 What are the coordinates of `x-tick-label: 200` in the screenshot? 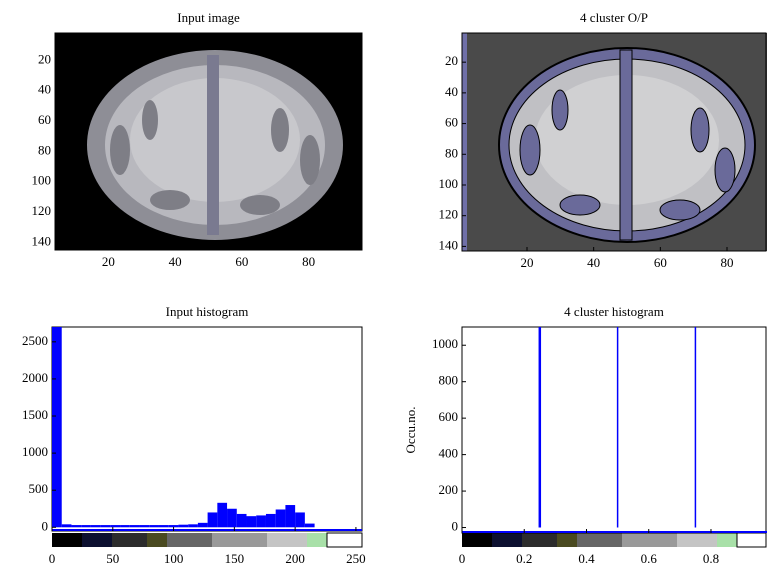 It's located at (295, 558).